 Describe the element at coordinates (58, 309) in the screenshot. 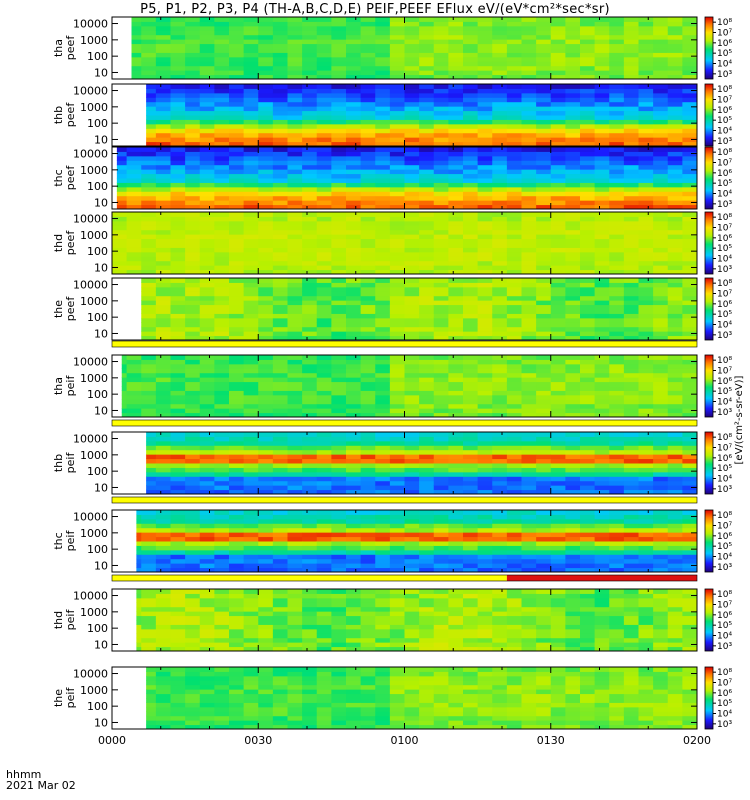

I see `y-axis-label: the` at that location.